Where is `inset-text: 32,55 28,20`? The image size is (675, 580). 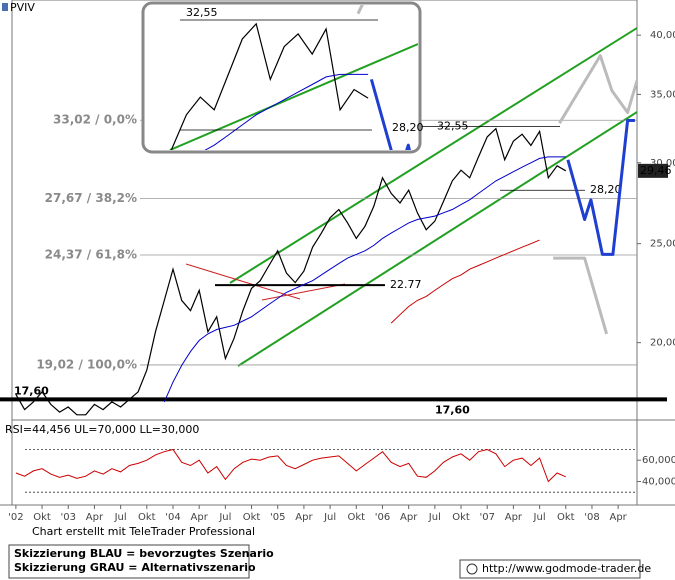
inset-text: 32,55 28,20 is located at coordinates (302, 70).